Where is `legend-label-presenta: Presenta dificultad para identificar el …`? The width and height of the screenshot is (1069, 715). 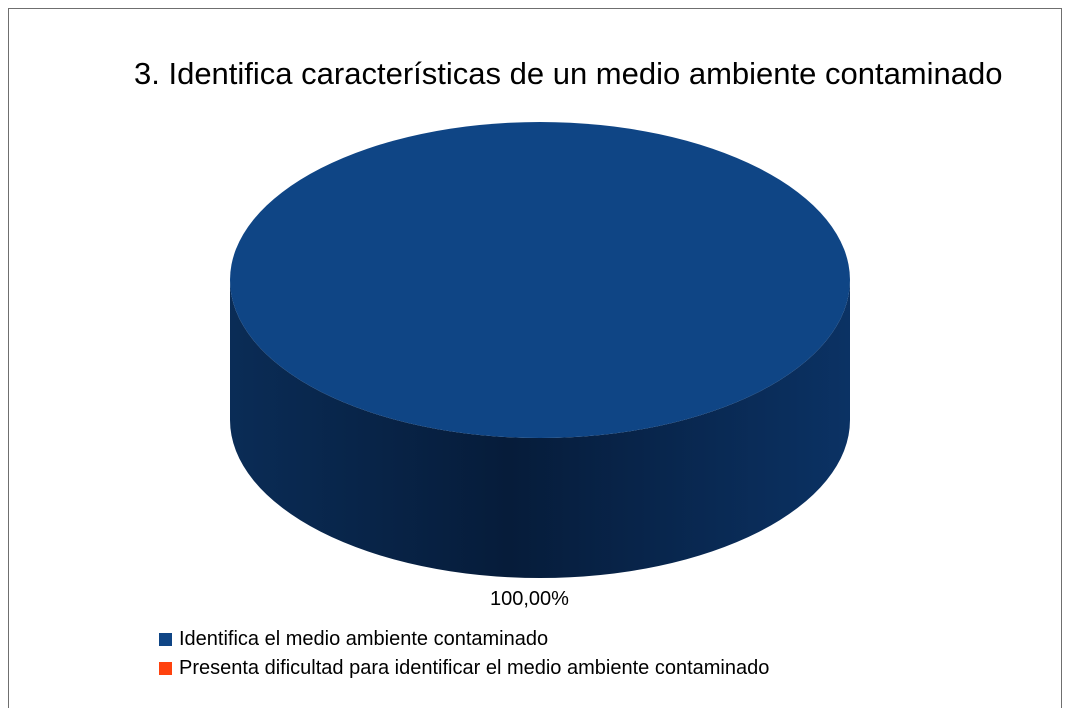
legend-label-presenta: Presenta dificultad para identificar el … is located at coordinates (474, 668).